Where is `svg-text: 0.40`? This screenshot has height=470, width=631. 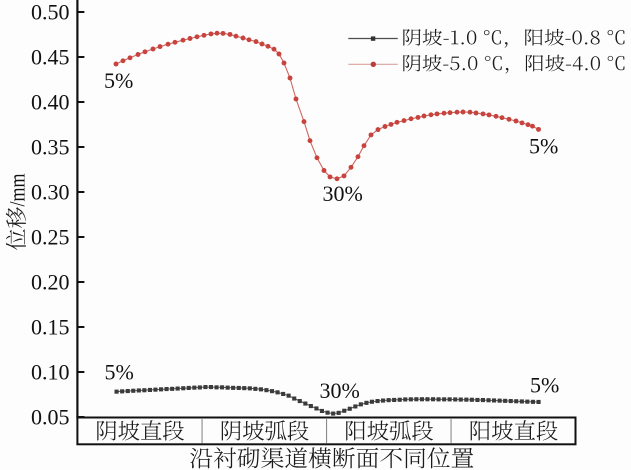
svg-text: 0.40 is located at coordinates (50, 101).